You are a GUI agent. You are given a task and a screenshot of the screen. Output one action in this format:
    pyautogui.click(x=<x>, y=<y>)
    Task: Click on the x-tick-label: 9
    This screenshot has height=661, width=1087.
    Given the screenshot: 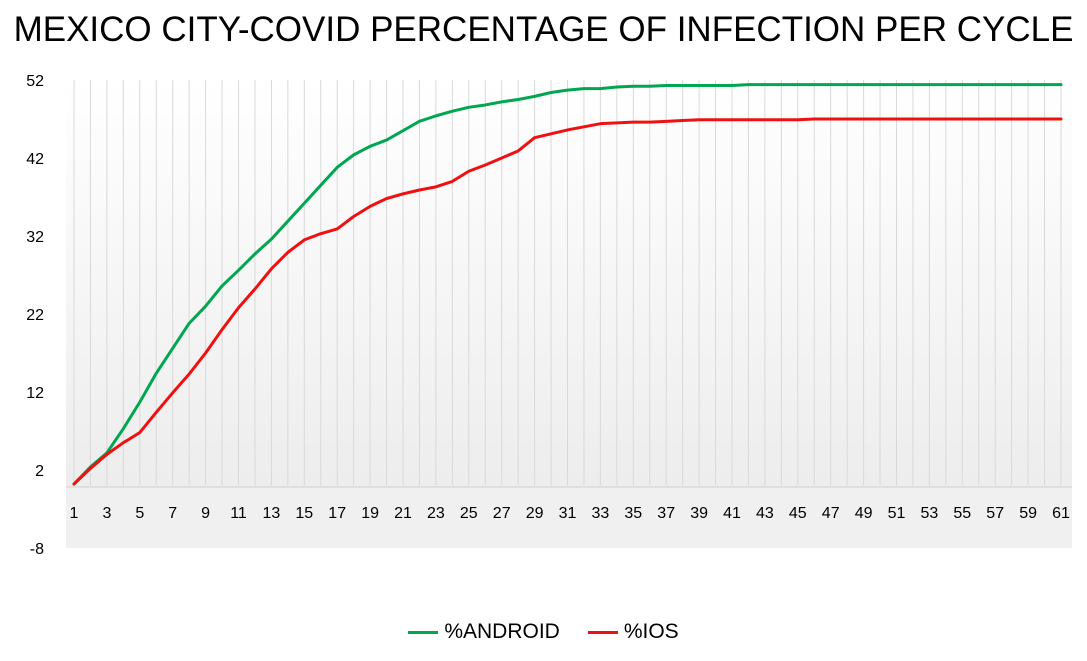 What is the action you would take?
    pyautogui.click(x=205, y=513)
    